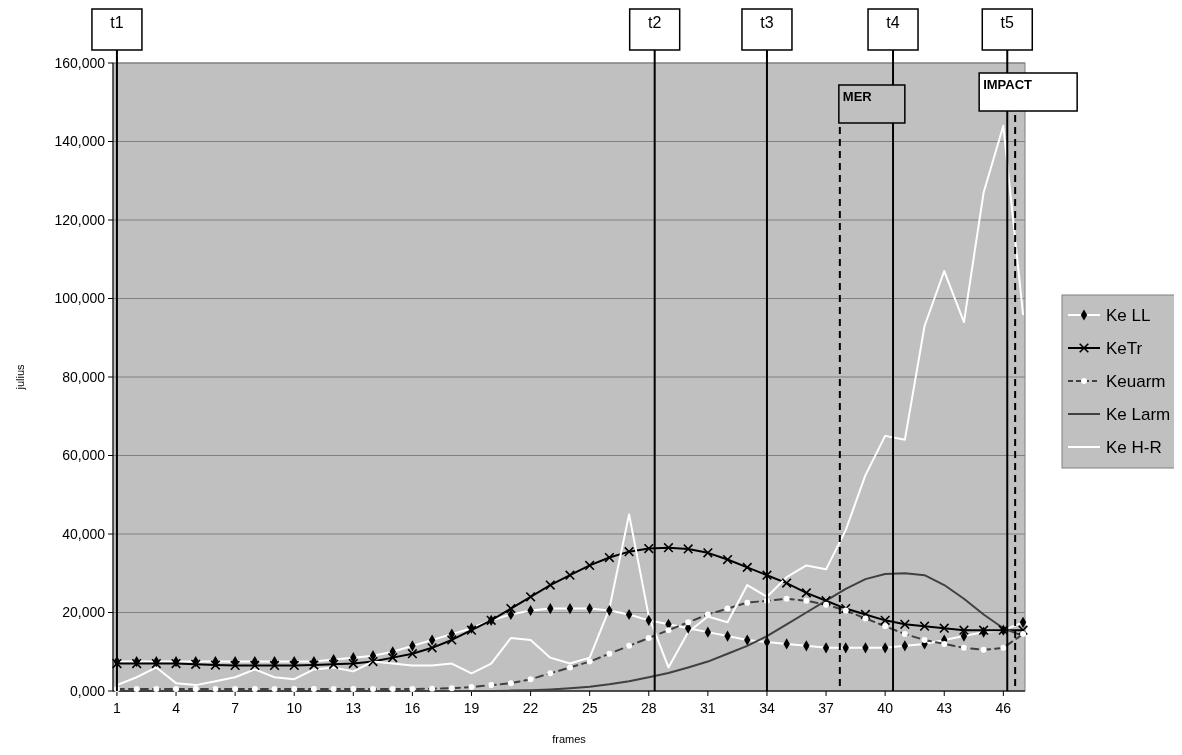 The image size is (1182, 755). I want to click on x-tick-label: 1, so click(117, 708).